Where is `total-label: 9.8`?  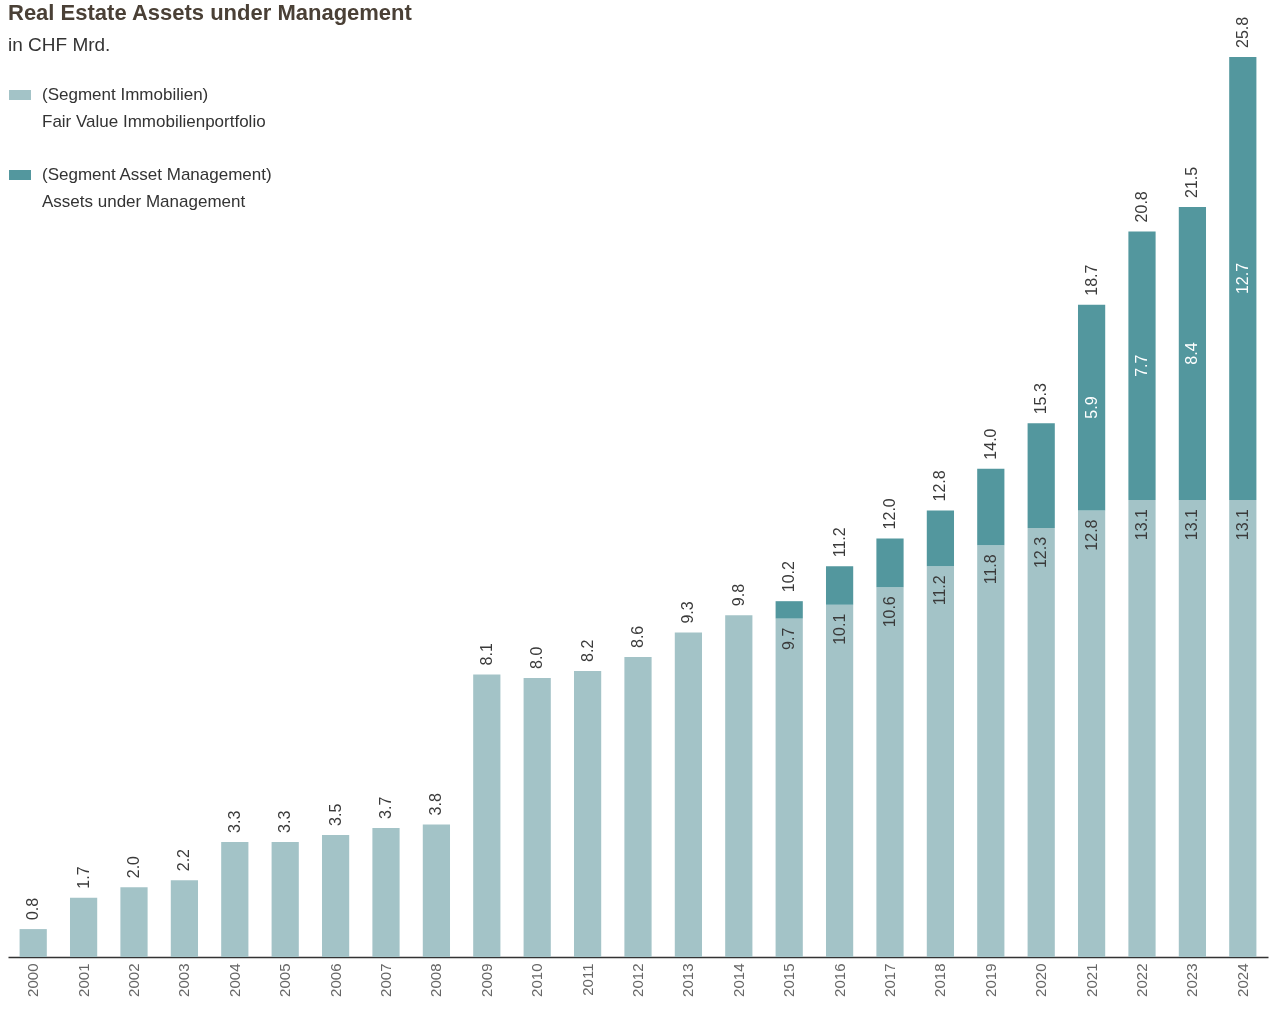 total-label: 9.8 is located at coordinates (738, 595).